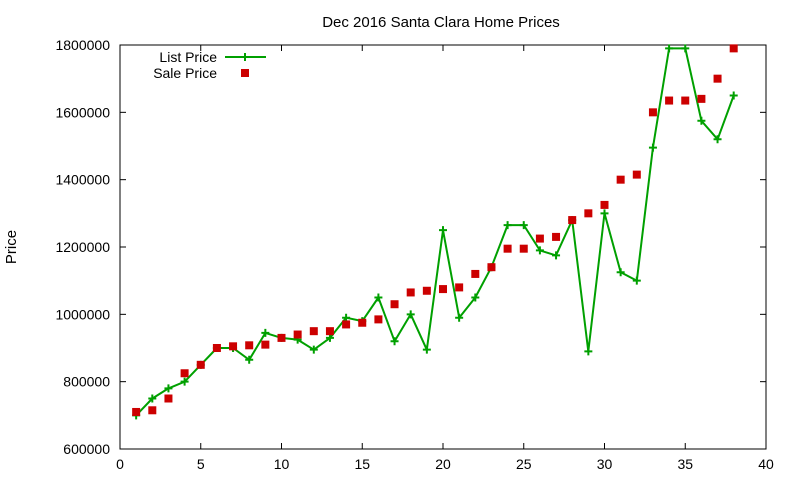  Describe the element at coordinates (82, 180) in the screenshot. I see `y-tick-label: 1400000` at that location.